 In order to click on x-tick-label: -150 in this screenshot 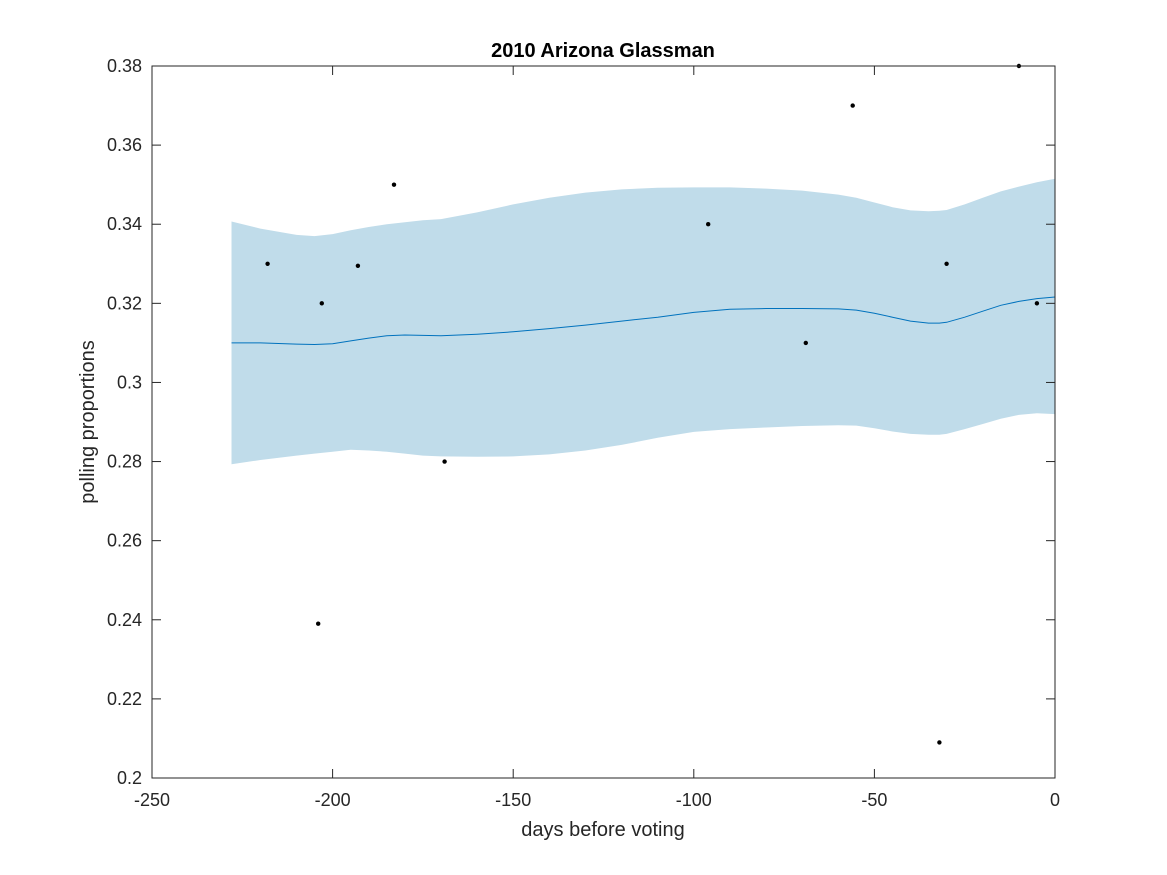, I will do `click(513, 800)`.